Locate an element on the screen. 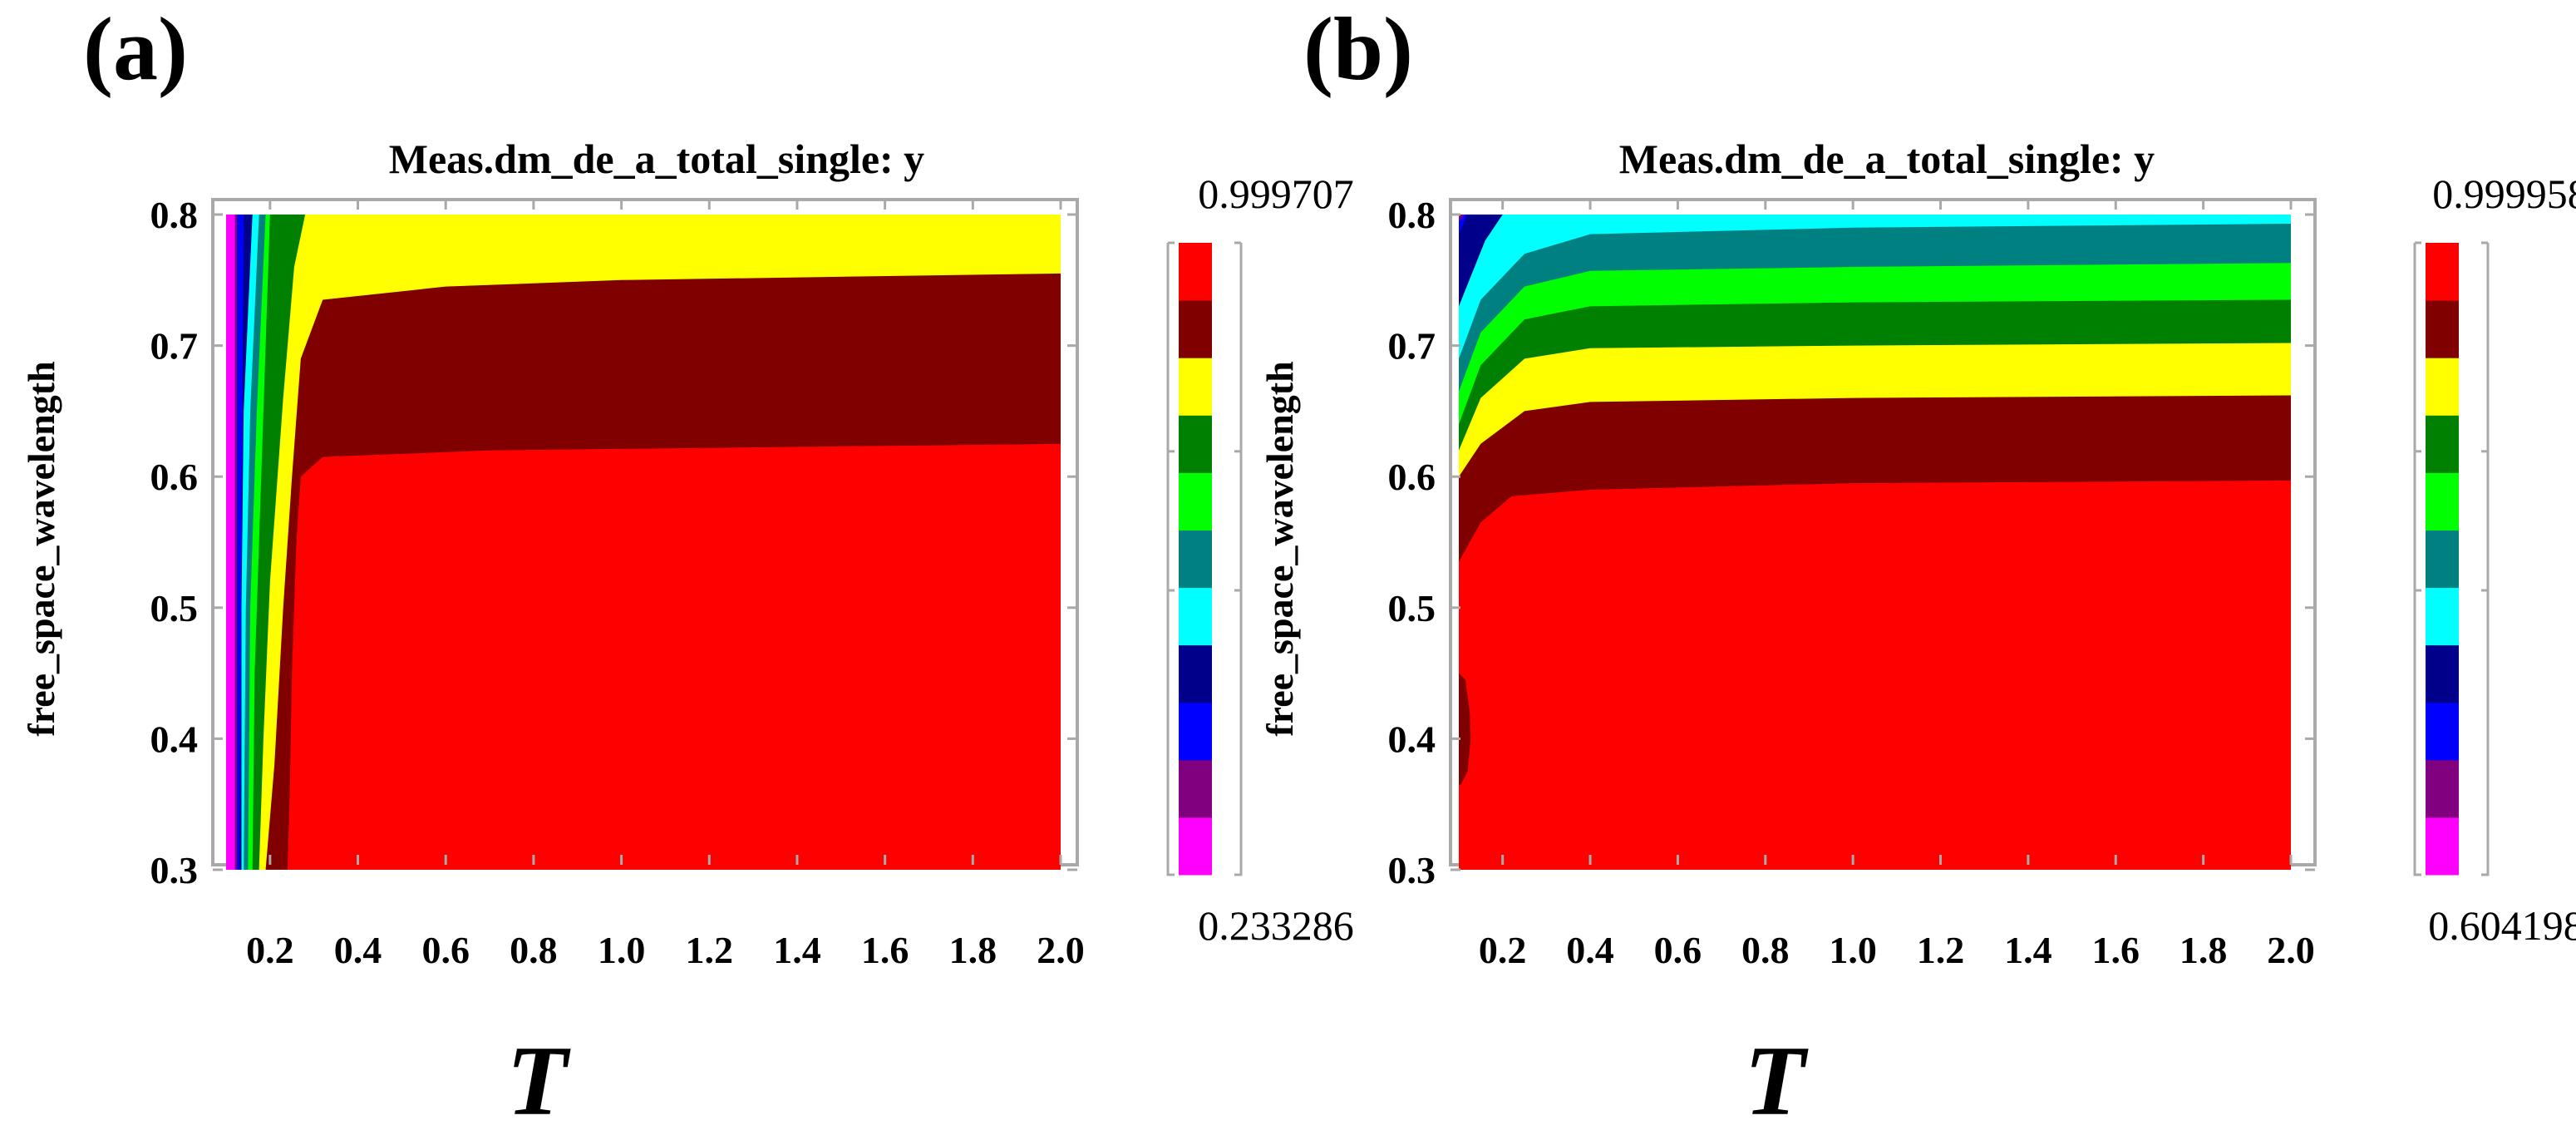  colorbar-min-label: 0.233286 is located at coordinates (1276, 926).